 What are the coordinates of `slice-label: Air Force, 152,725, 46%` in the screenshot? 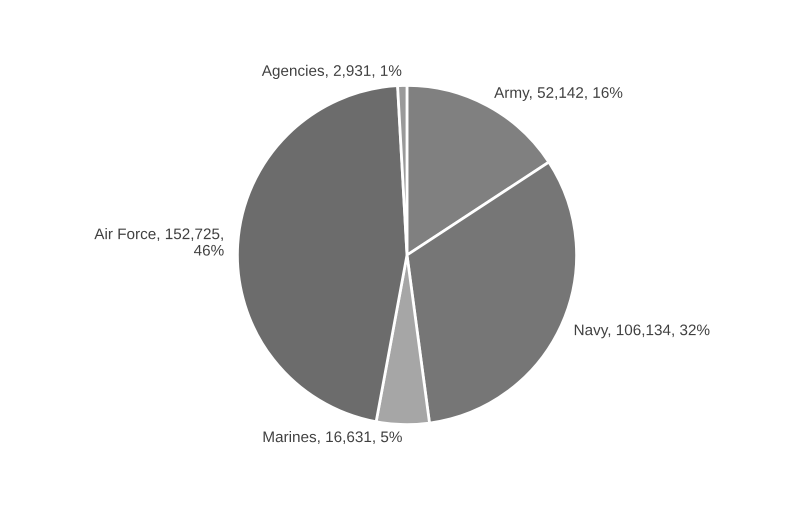 It's located at (159, 242).